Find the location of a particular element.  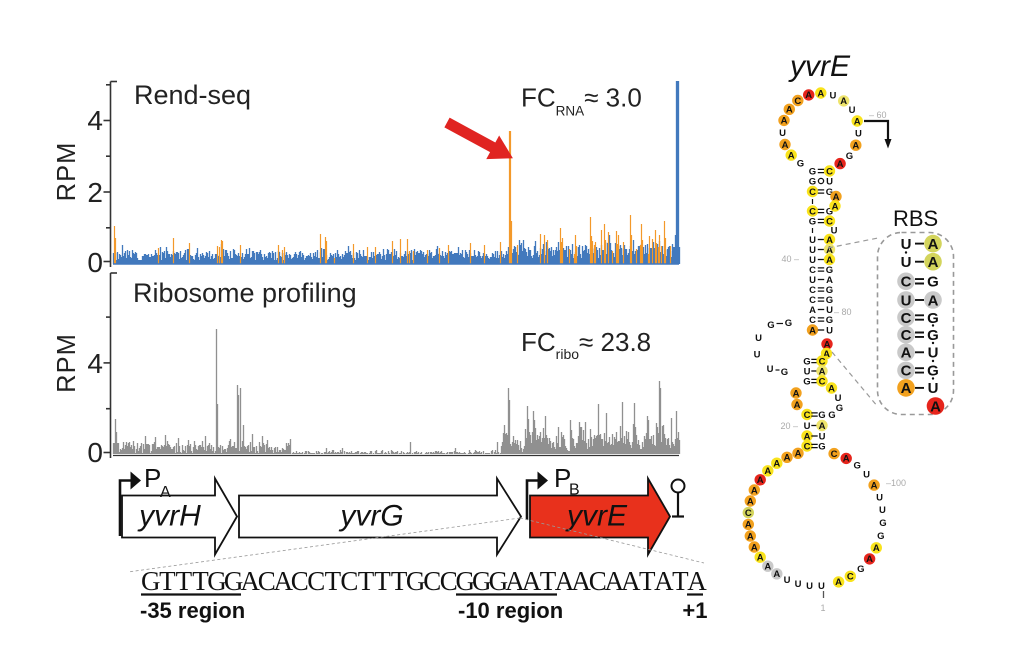

svg-text:GTTTGGACACCTCTTTGCCGGGAATAACAA: GTTTGGACACCTCTTTGCCGGGAATAACAATATA is located at coordinates (424, 581).